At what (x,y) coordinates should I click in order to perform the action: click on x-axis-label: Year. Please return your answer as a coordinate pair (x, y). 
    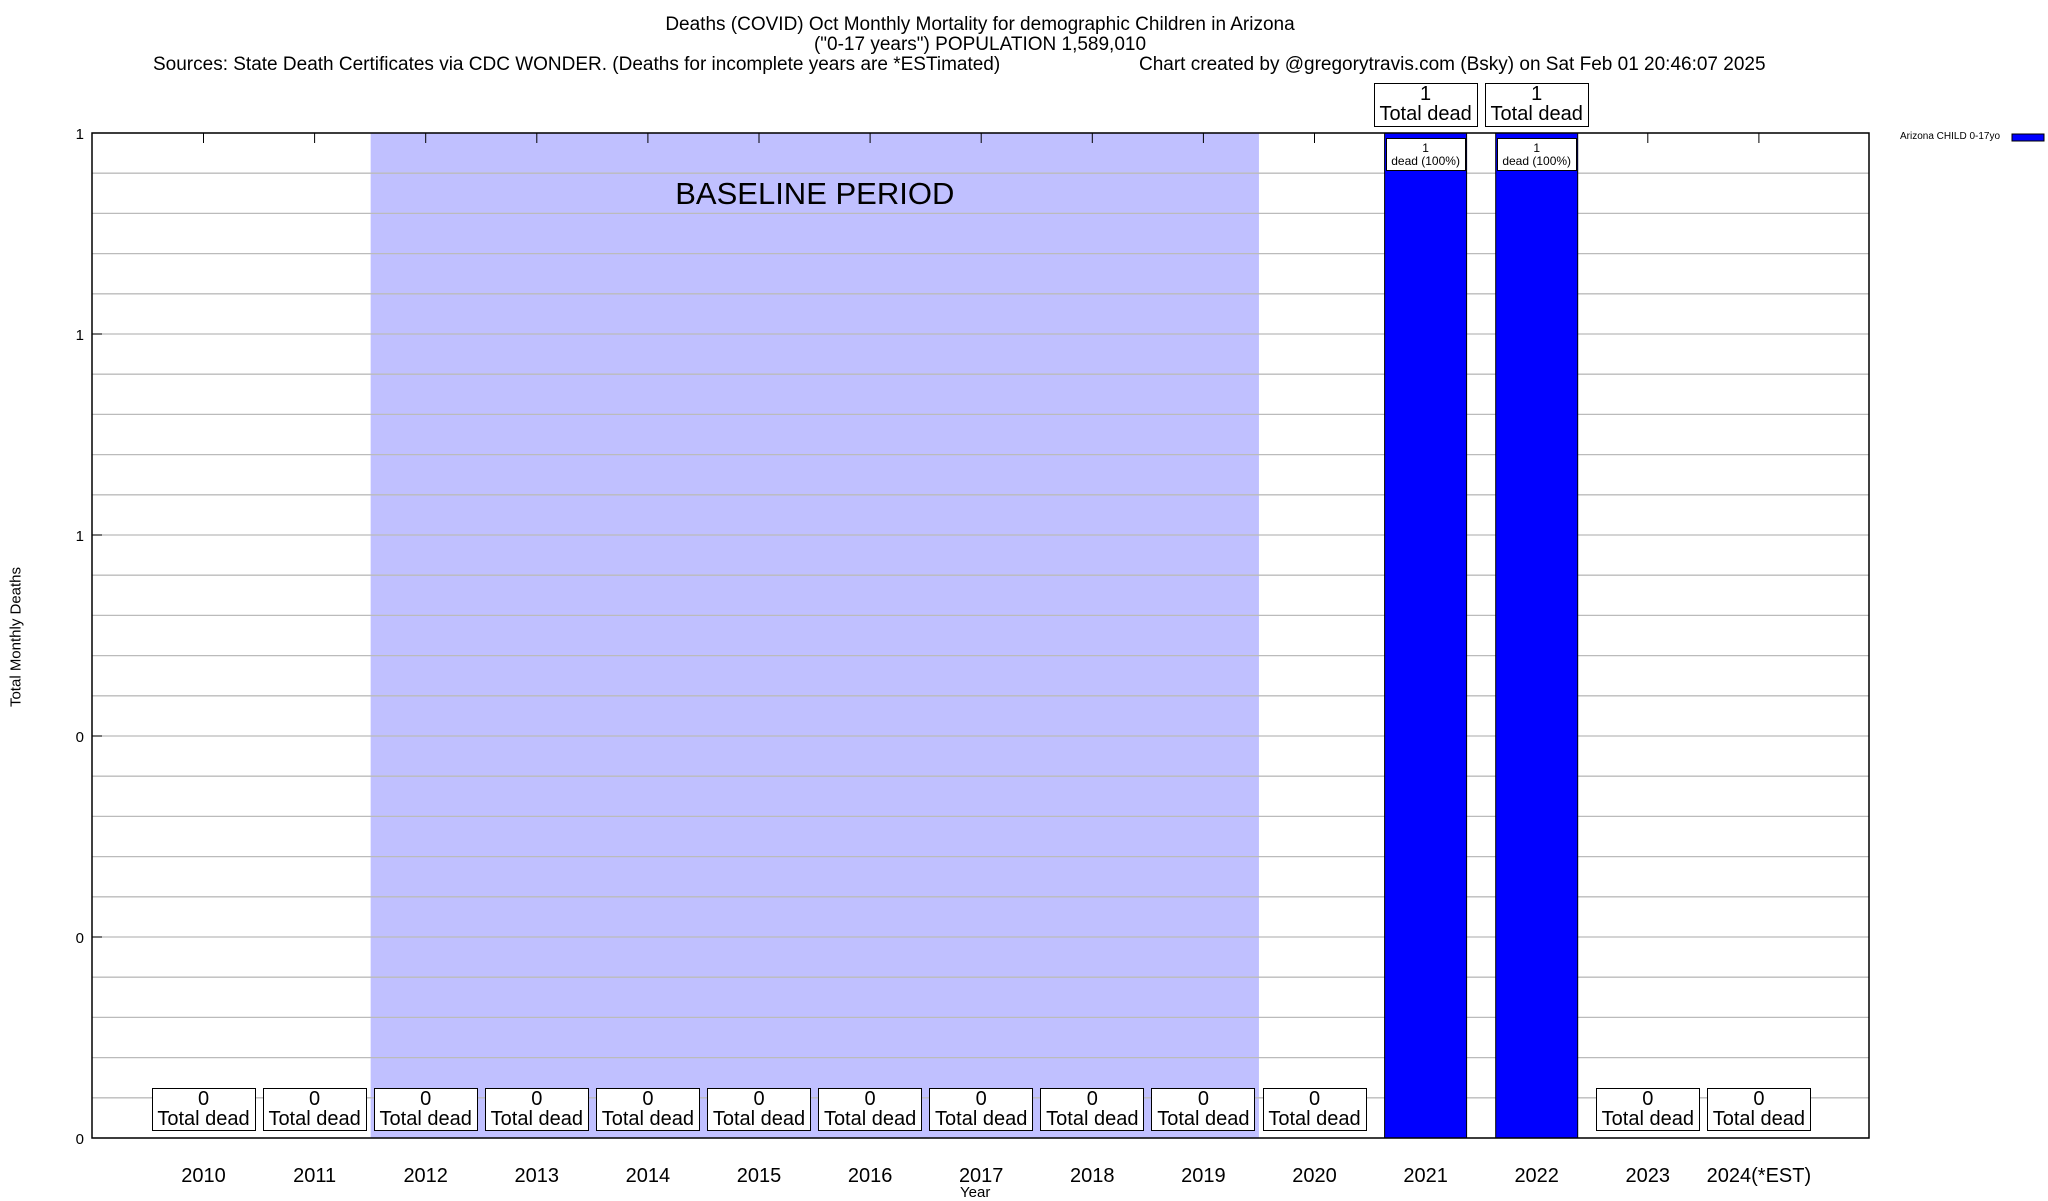
    Looking at the image, I should click on (975, 1192).